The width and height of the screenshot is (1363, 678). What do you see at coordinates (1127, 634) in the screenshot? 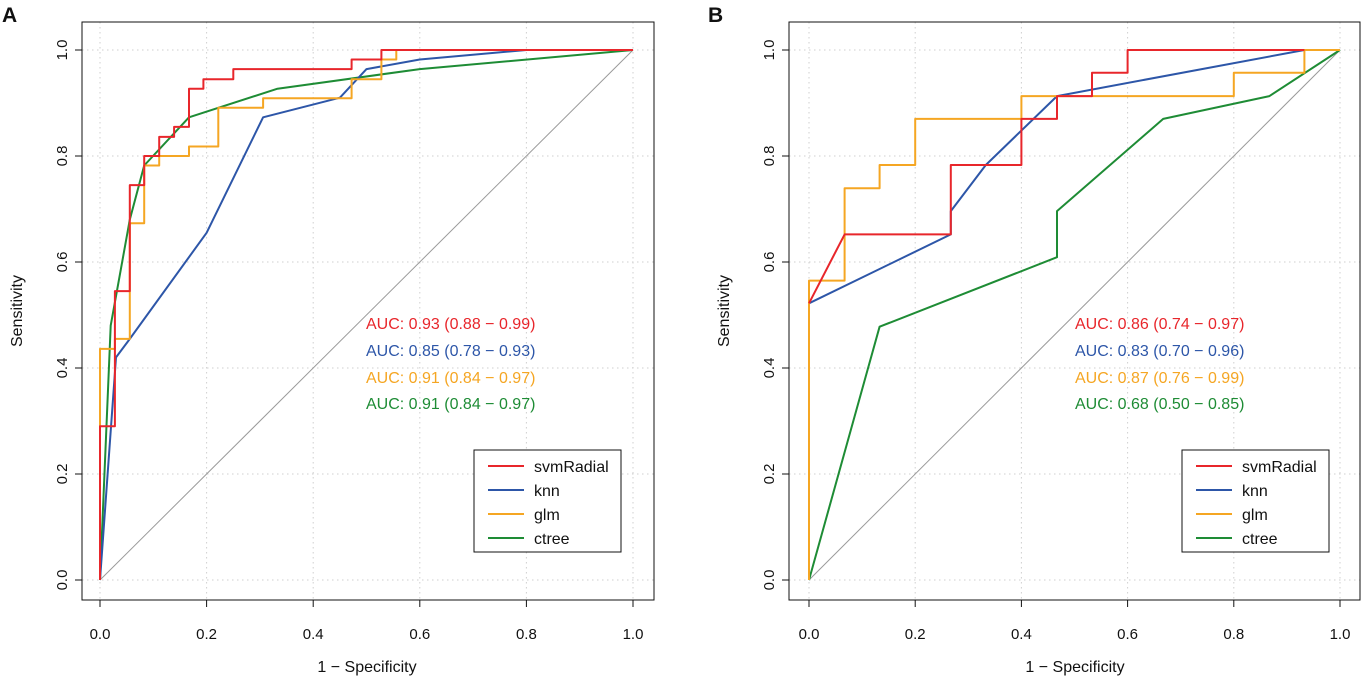
I see `x-tick-label-b-3: 0.6` at bounding box center [1127, 634].